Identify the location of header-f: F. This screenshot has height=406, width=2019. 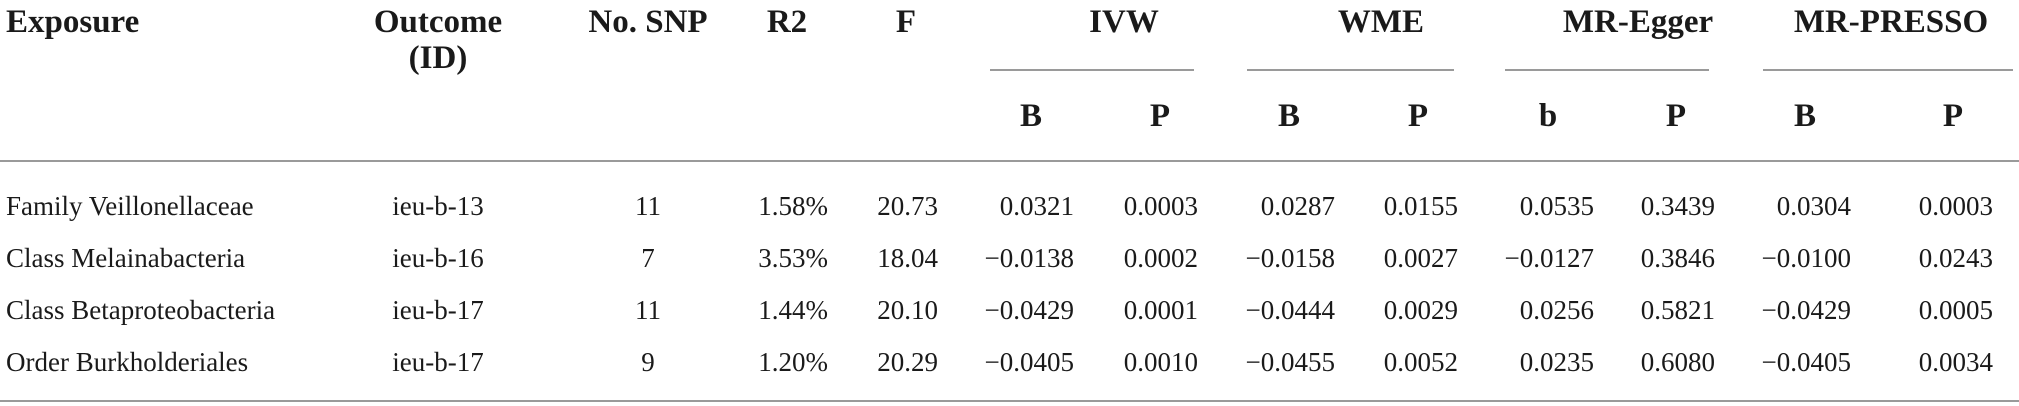
(906, 22).